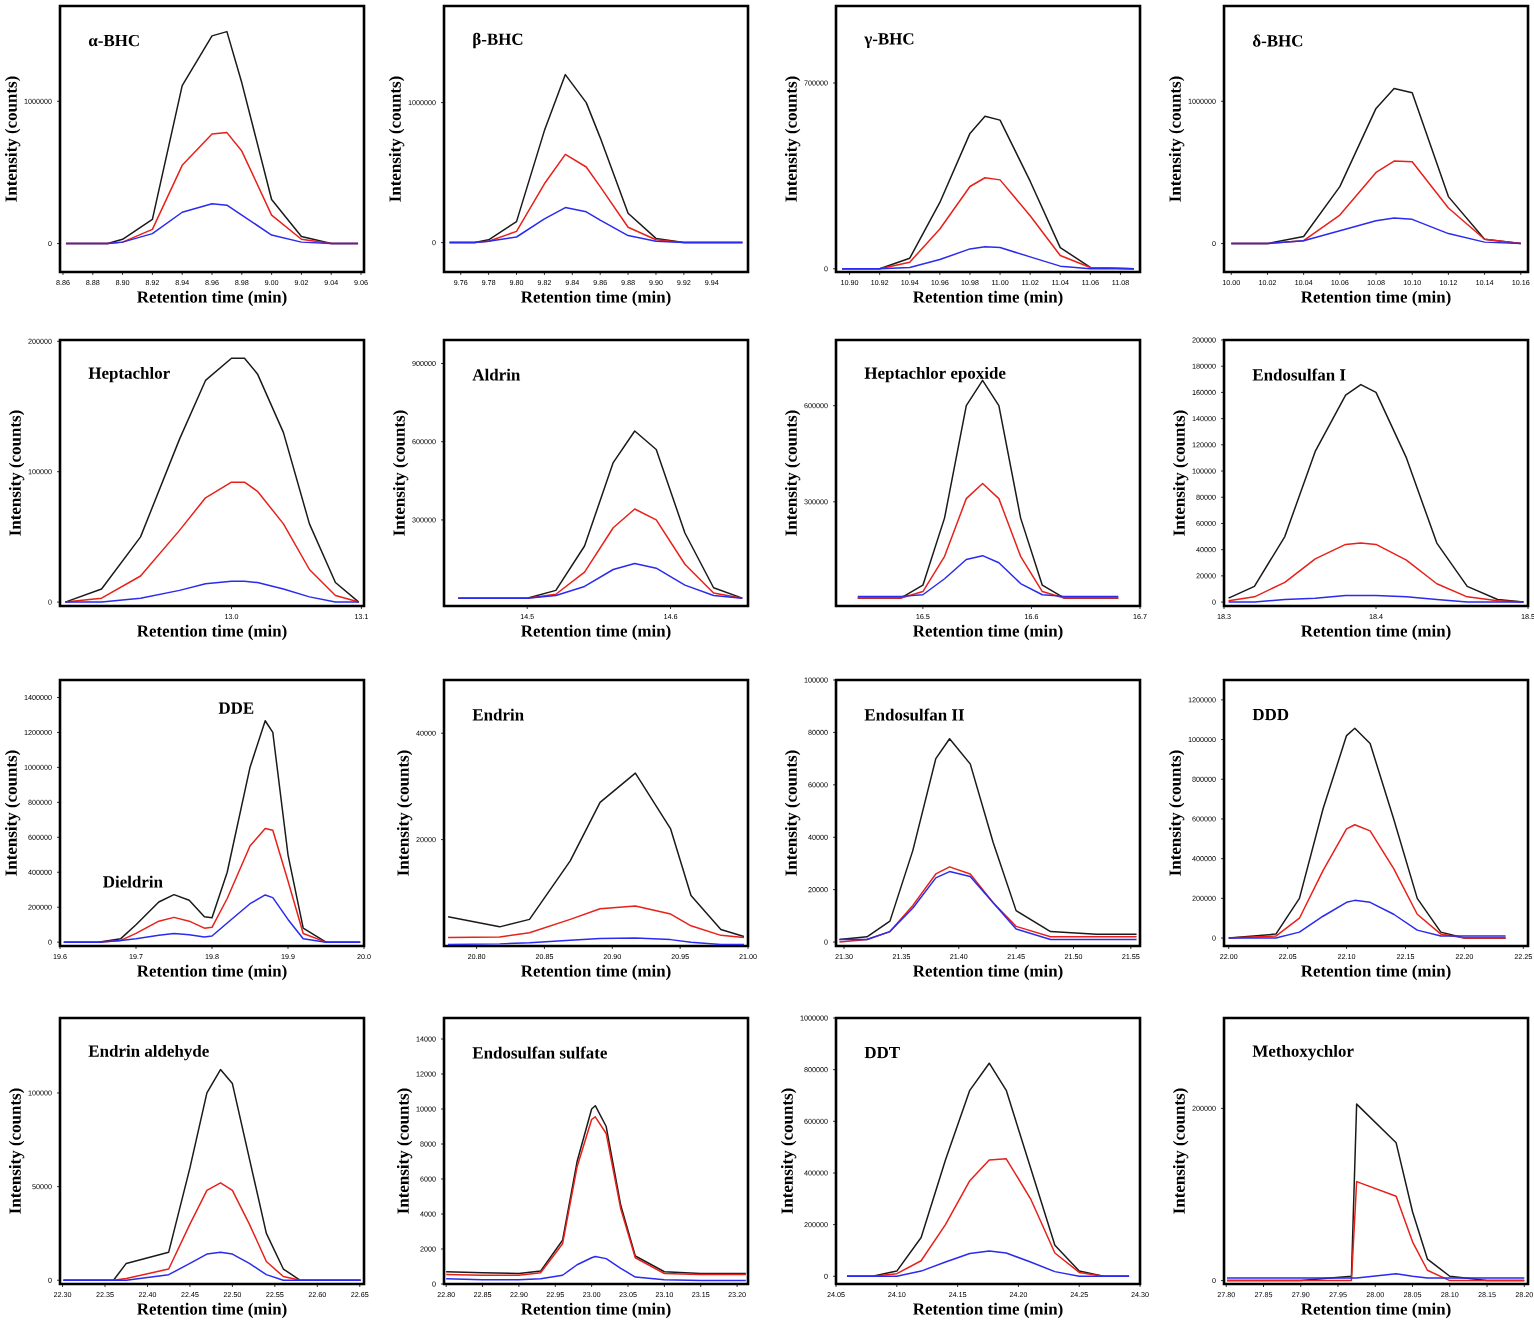  What do you see at coordinates (889, 40) in the screenshot?
I see `text: γ-BHC` at bounding box center [889, 40].